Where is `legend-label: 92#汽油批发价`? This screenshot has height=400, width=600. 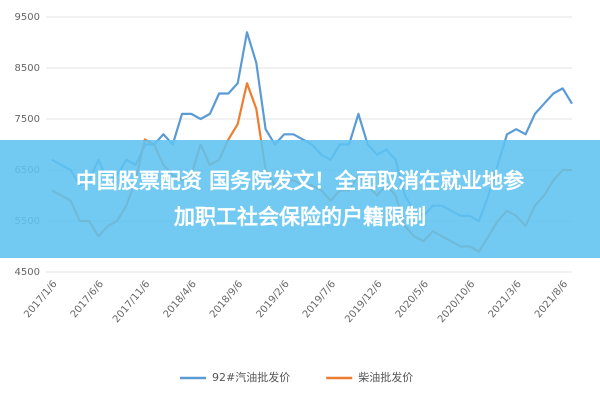
legend-label: 92#汽油批发价 is located at coordinates (251, 377).